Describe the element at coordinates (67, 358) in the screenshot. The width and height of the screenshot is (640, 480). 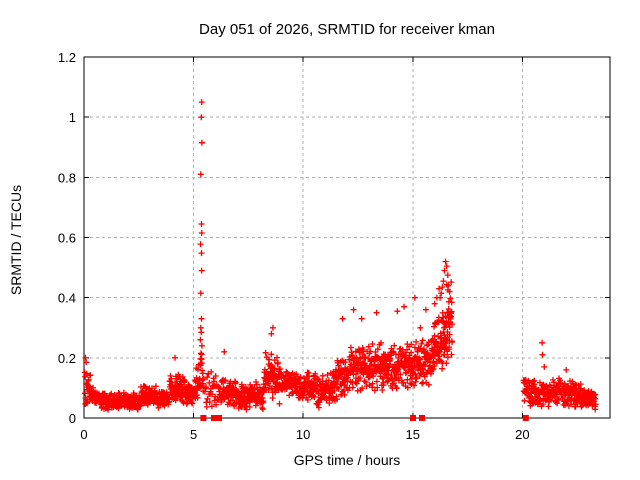
I see `svg-text: 0.2` at that location.